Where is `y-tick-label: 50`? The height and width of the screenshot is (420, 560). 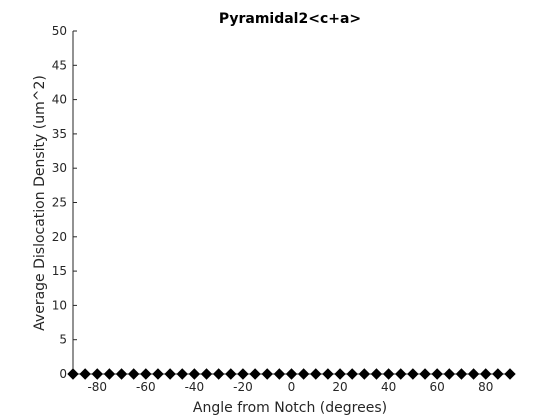
y-tick-label: 50 is located at coordinates (59, 31).